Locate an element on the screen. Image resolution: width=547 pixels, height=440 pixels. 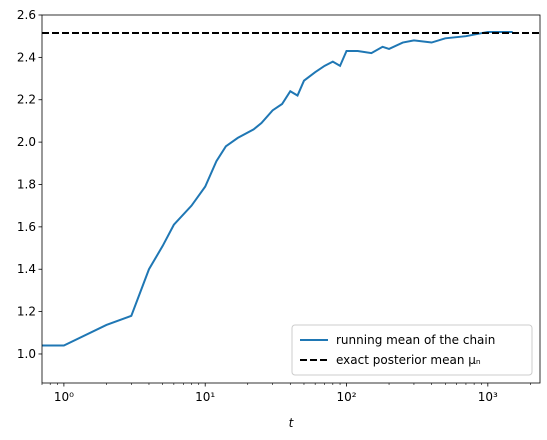
legend-box is located at coordinates (412, 350).